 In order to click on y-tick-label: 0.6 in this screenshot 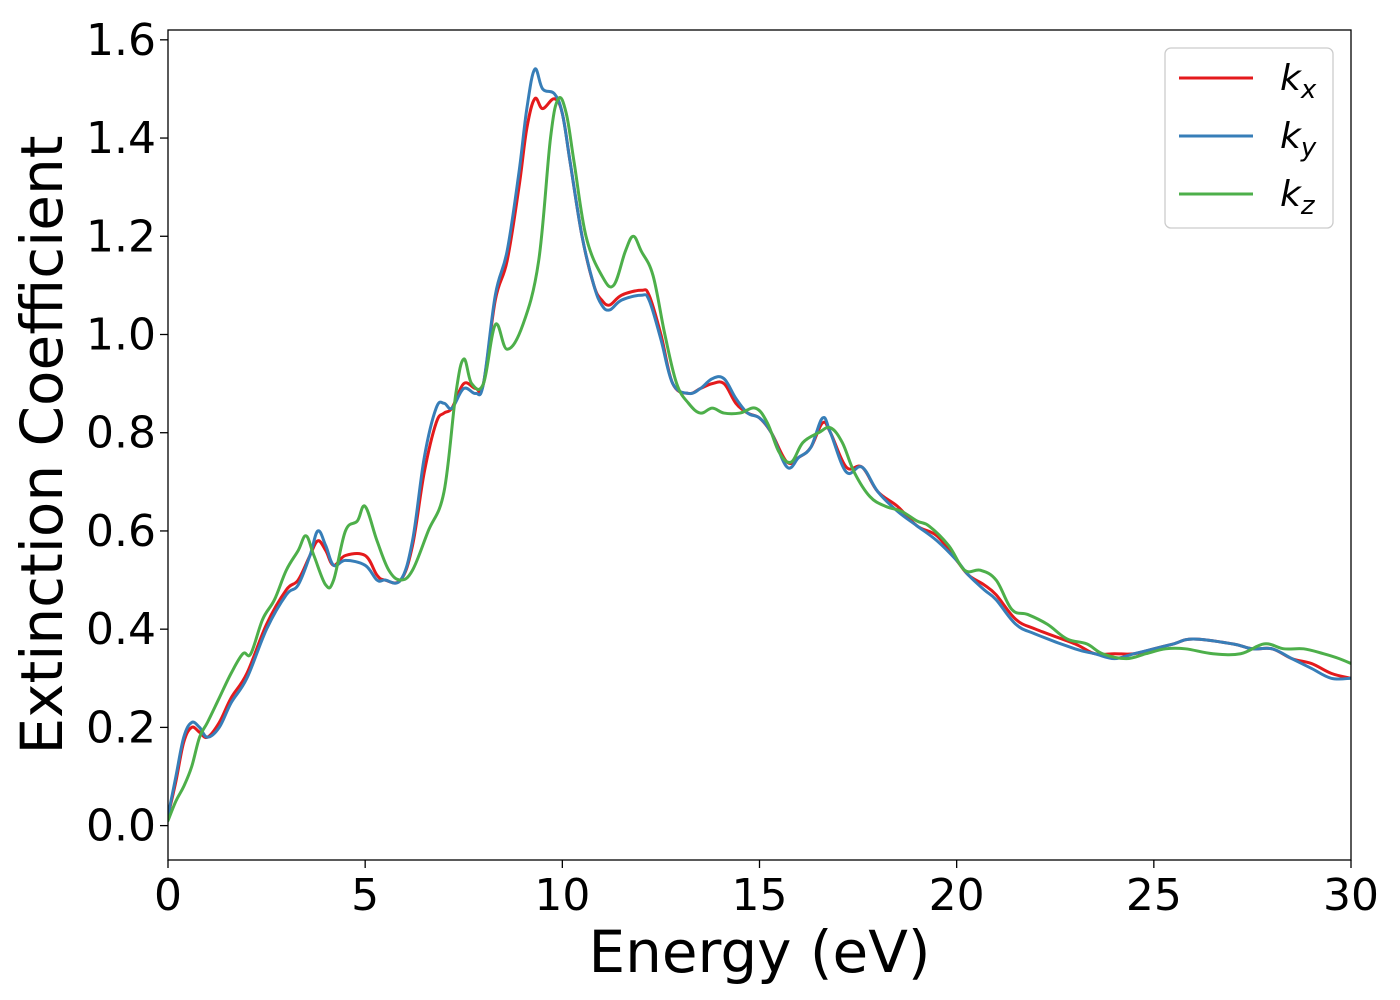, I will do `click(121, 531)`.